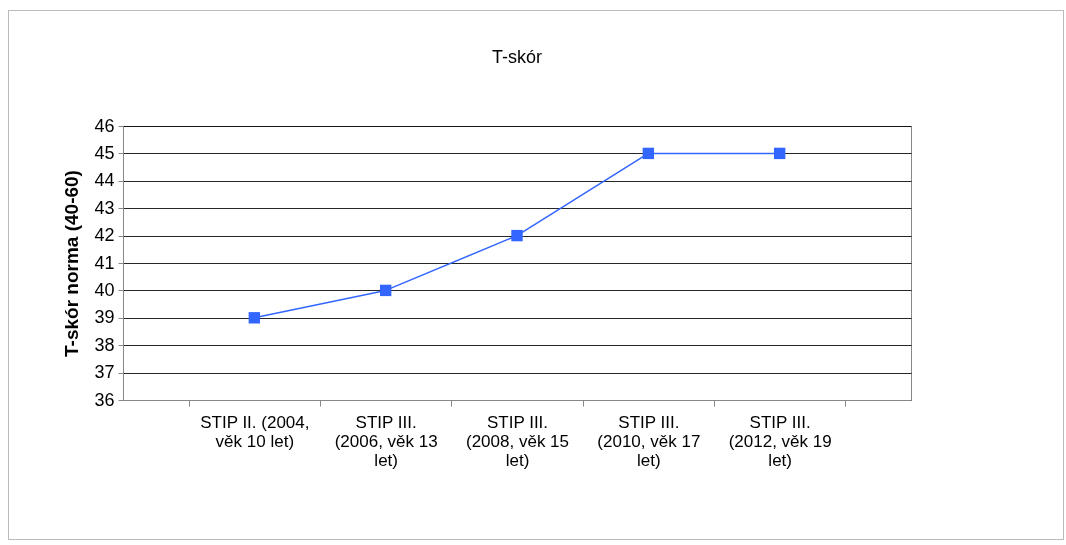  I want to click on y-tick-label: 40, so click(104, 289).